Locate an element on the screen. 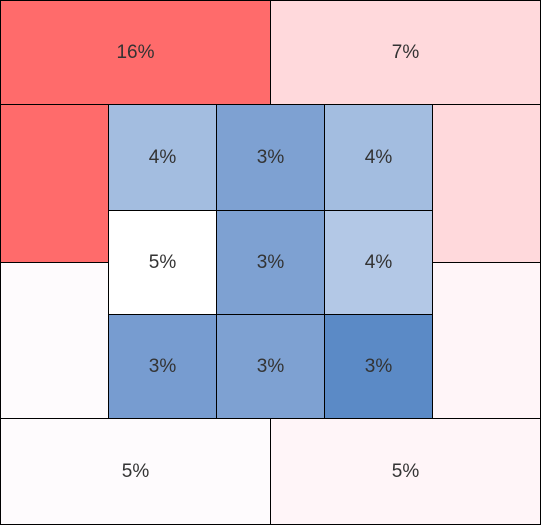 Image resolution: width=541 pixels, height=525 pixels. outer-zone-top-right-rect is located at coordinates (405, 52).